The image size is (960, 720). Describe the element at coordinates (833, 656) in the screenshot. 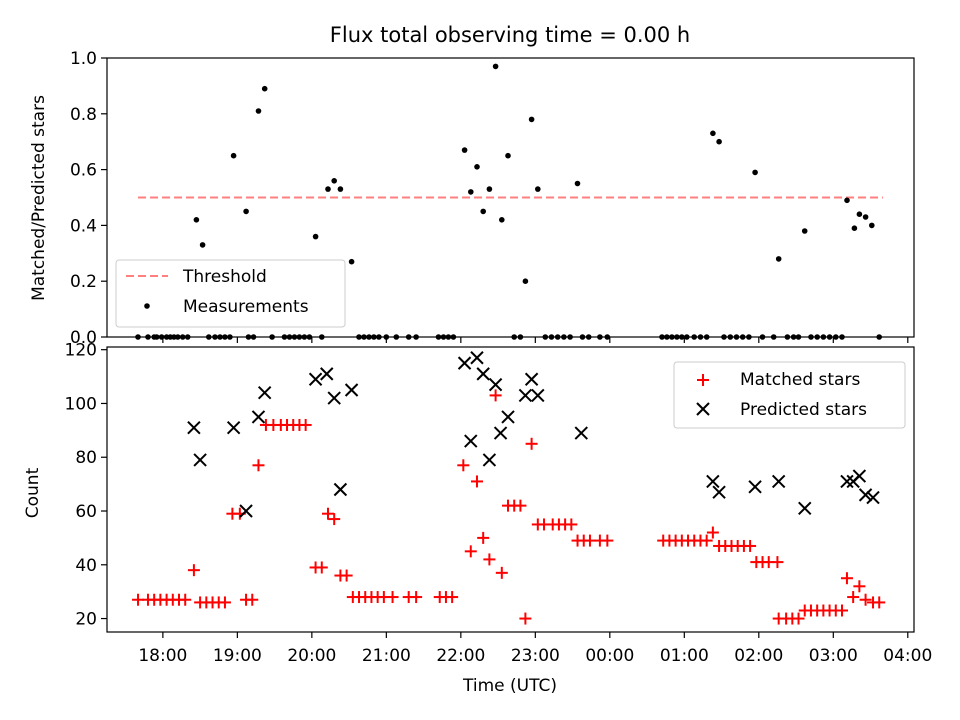

I see `x-tick-label: 03:00` at that location.